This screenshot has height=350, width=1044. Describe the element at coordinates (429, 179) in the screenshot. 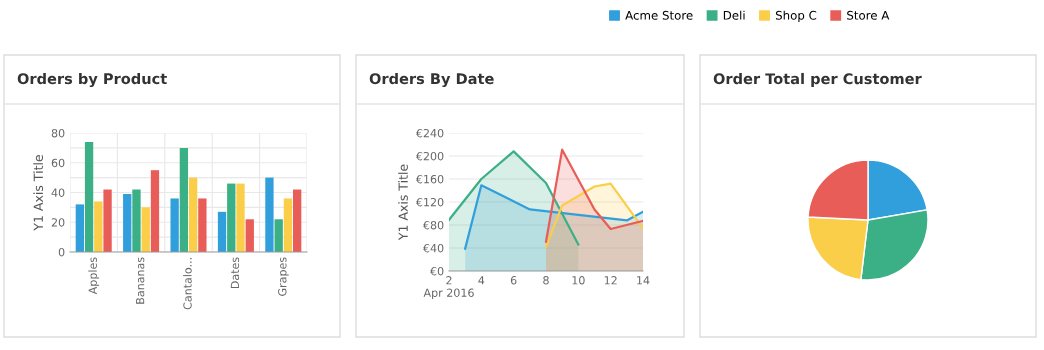

I see `y-tick-label: €160` at that location.